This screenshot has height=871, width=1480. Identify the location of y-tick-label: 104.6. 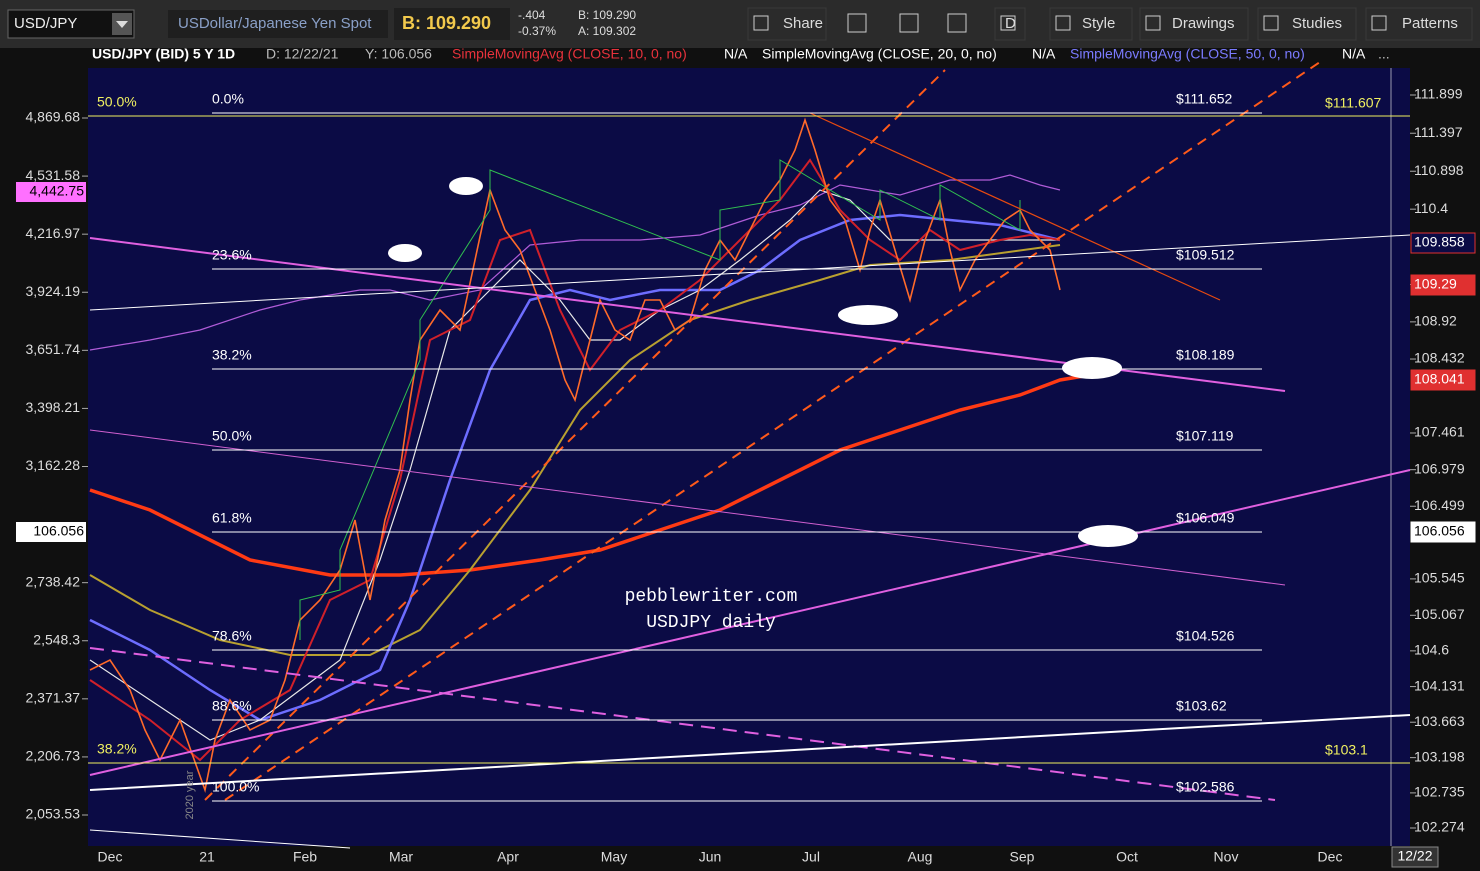
(1431, 650).